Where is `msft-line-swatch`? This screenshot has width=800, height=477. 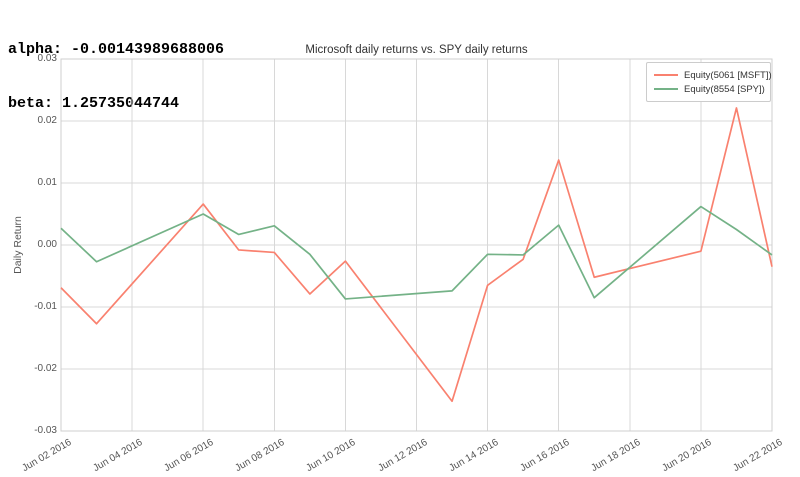
msft-line-swatch is located at coordinates (666, 75).